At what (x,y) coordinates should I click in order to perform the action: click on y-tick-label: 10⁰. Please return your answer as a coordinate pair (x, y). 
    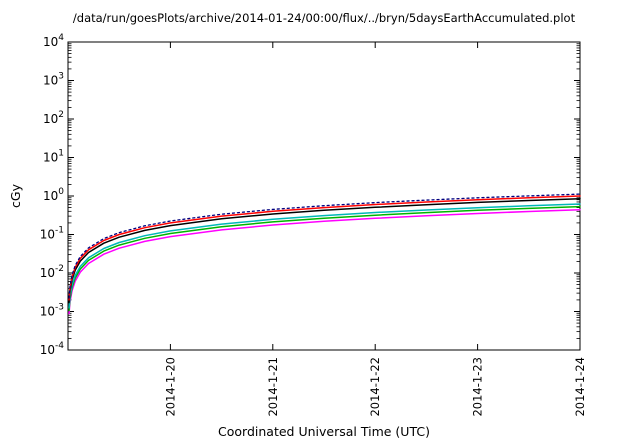
    Looking at the image, I should click on (53, 195).